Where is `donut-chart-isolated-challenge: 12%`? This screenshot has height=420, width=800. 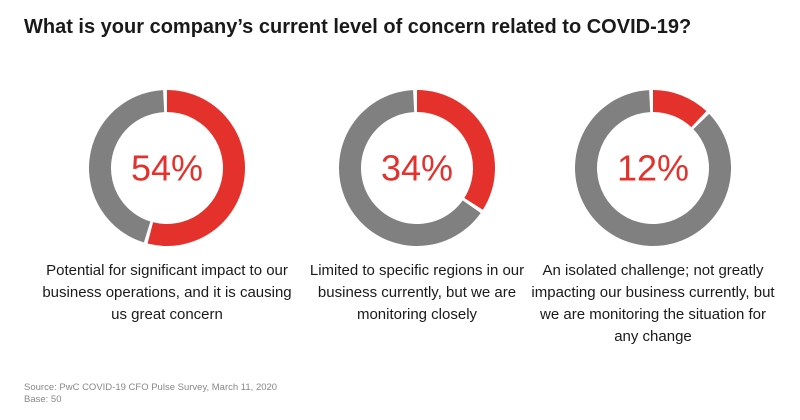
donut-chart-isolated-challenge: 12% is located at coordinates (653, 168).